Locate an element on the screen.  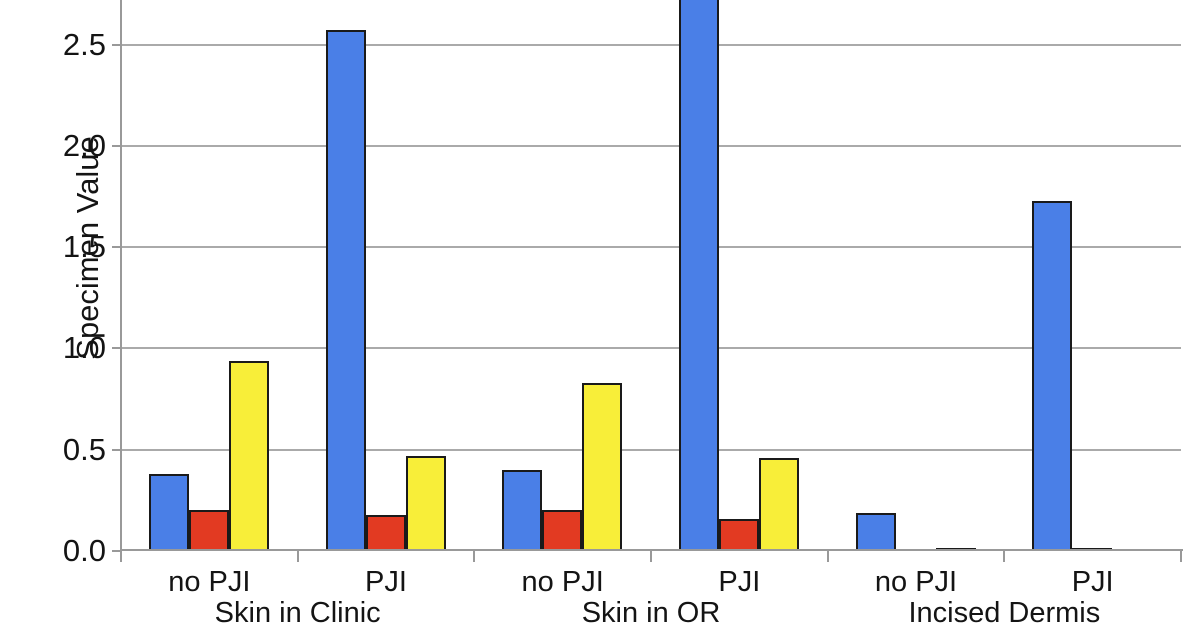
x-group-label: Skin in OR is located at coordinates (651, 613).